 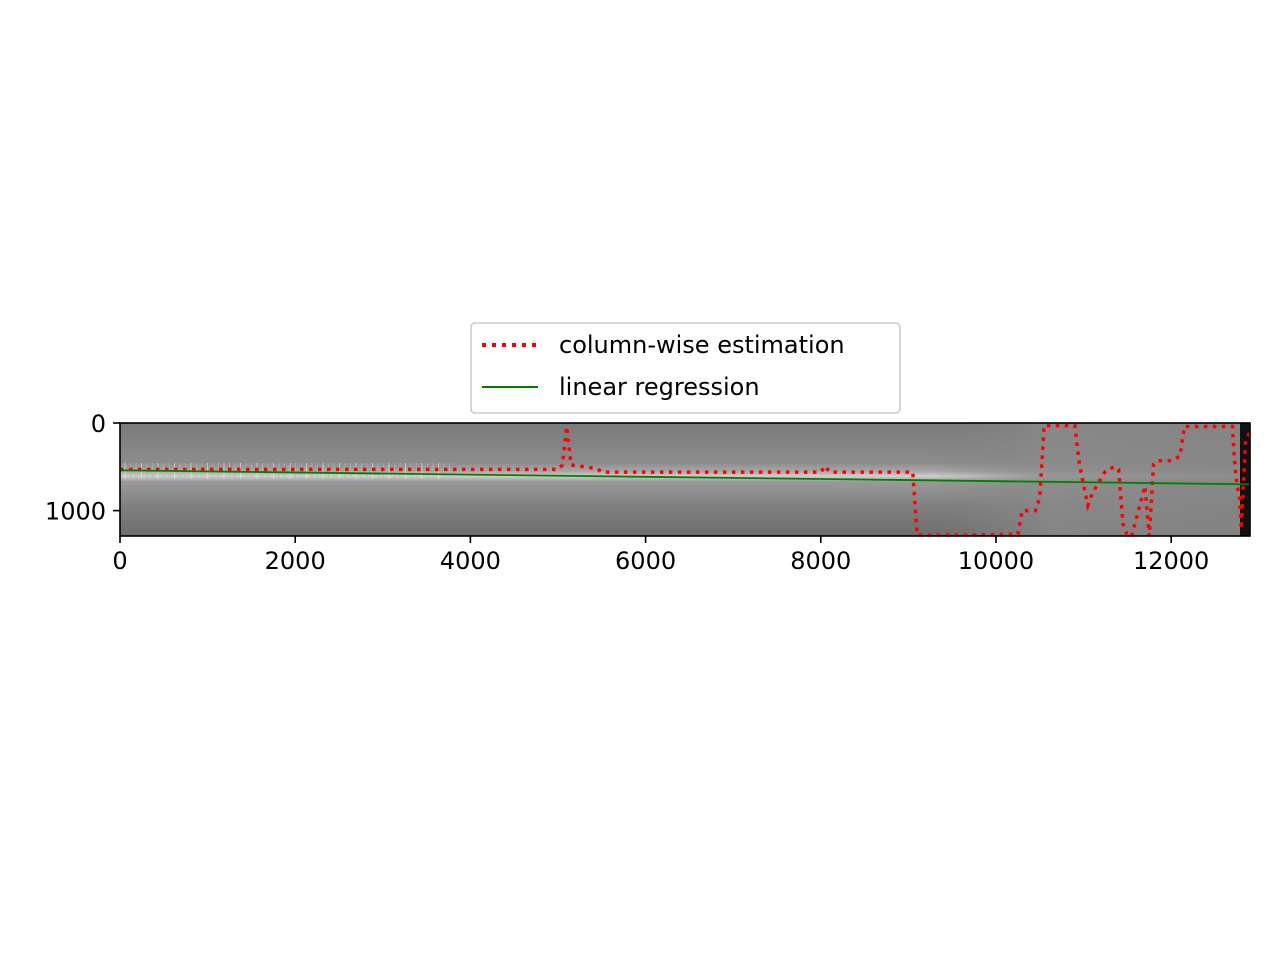 What do you see at coordinates (75, 512) in the screenshot?
I see `y-tick-label: 1000` at bounding box center [75, 512].